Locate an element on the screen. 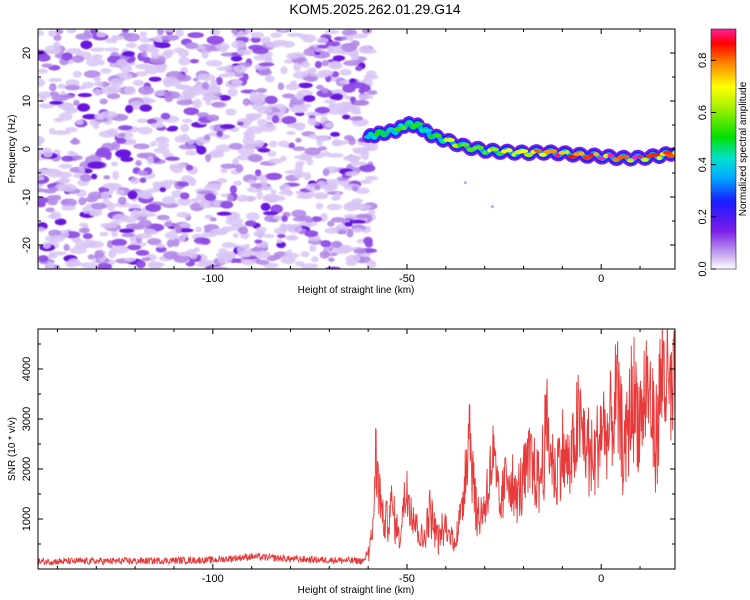 This screenshot has width=750, height=600. heatmap-y-tick-label: 0 is located at coordinates (27, 149).